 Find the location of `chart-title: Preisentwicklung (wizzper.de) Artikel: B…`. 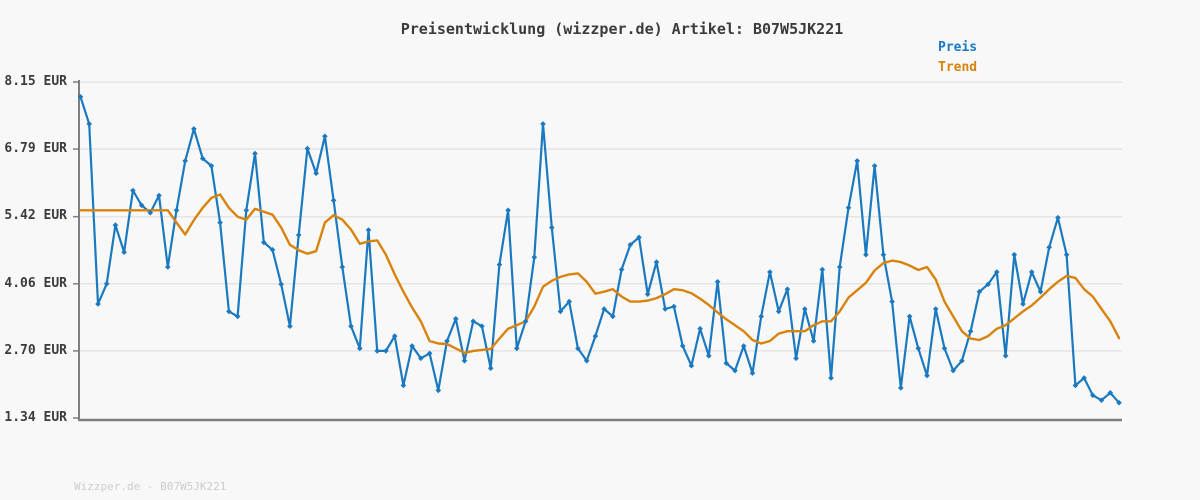

chart-title: Preisentwicklung (wizzper.de) Artikel: B… is located at coordinates (622, 29).